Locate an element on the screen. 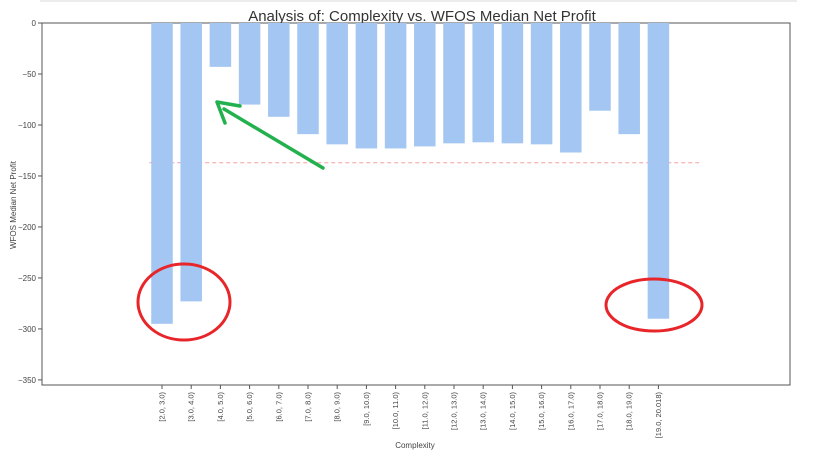 The height and width of the screenshot is (457, 818). x-tick-label-1: [3.0, 4.0) is located at coordinates (191, 407).